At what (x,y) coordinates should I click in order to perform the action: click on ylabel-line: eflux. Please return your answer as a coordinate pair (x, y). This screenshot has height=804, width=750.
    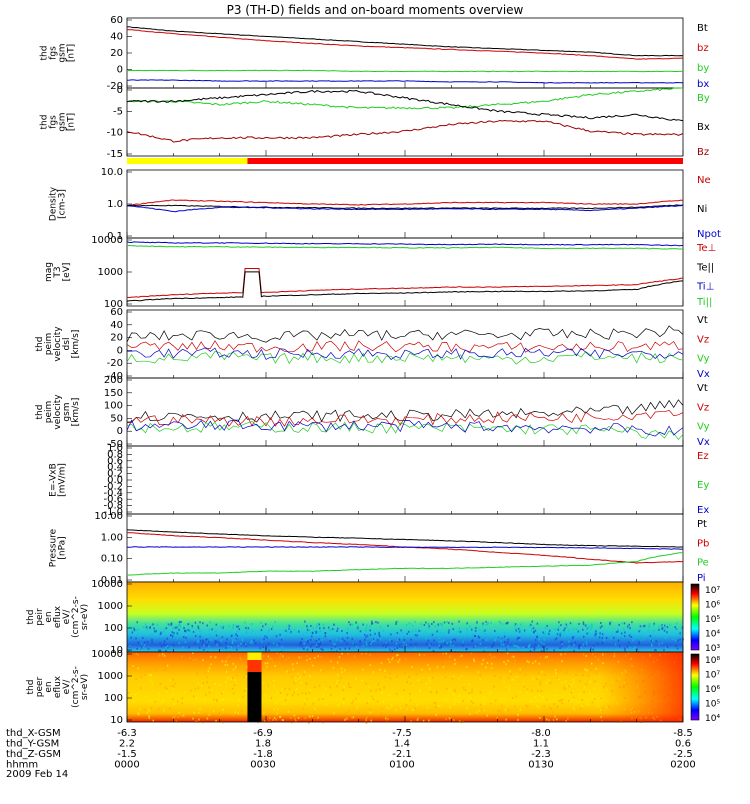
    Looking at the image, I should click on (58, 686).